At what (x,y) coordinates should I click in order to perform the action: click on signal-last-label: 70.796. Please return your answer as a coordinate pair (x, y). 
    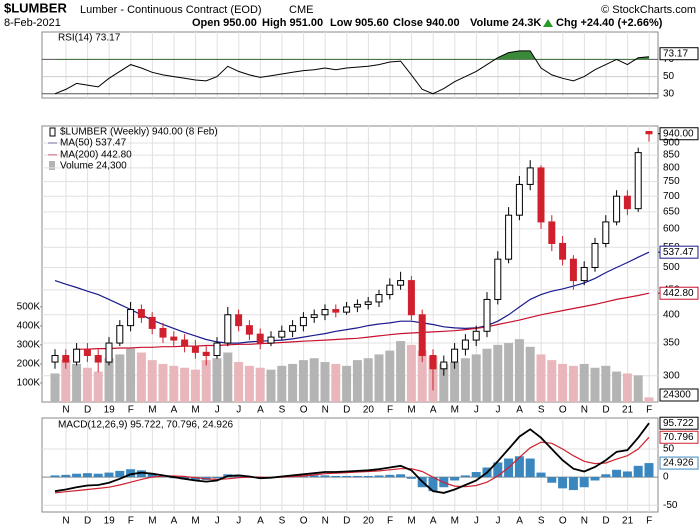
    Looking at the image, I should click on (678, 437).